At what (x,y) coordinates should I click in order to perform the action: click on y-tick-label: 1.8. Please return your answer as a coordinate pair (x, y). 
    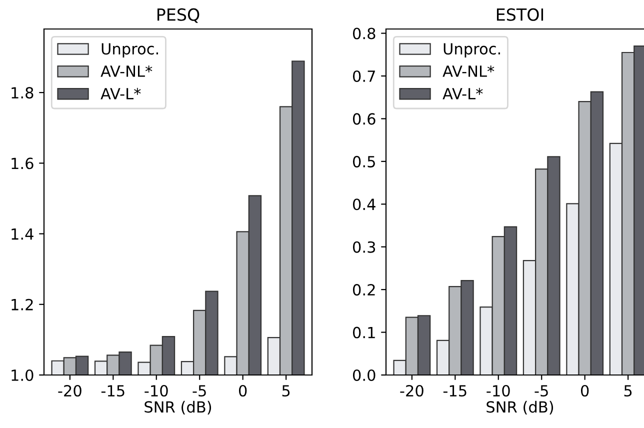
    Looking at the image, I should click on (23, 93).